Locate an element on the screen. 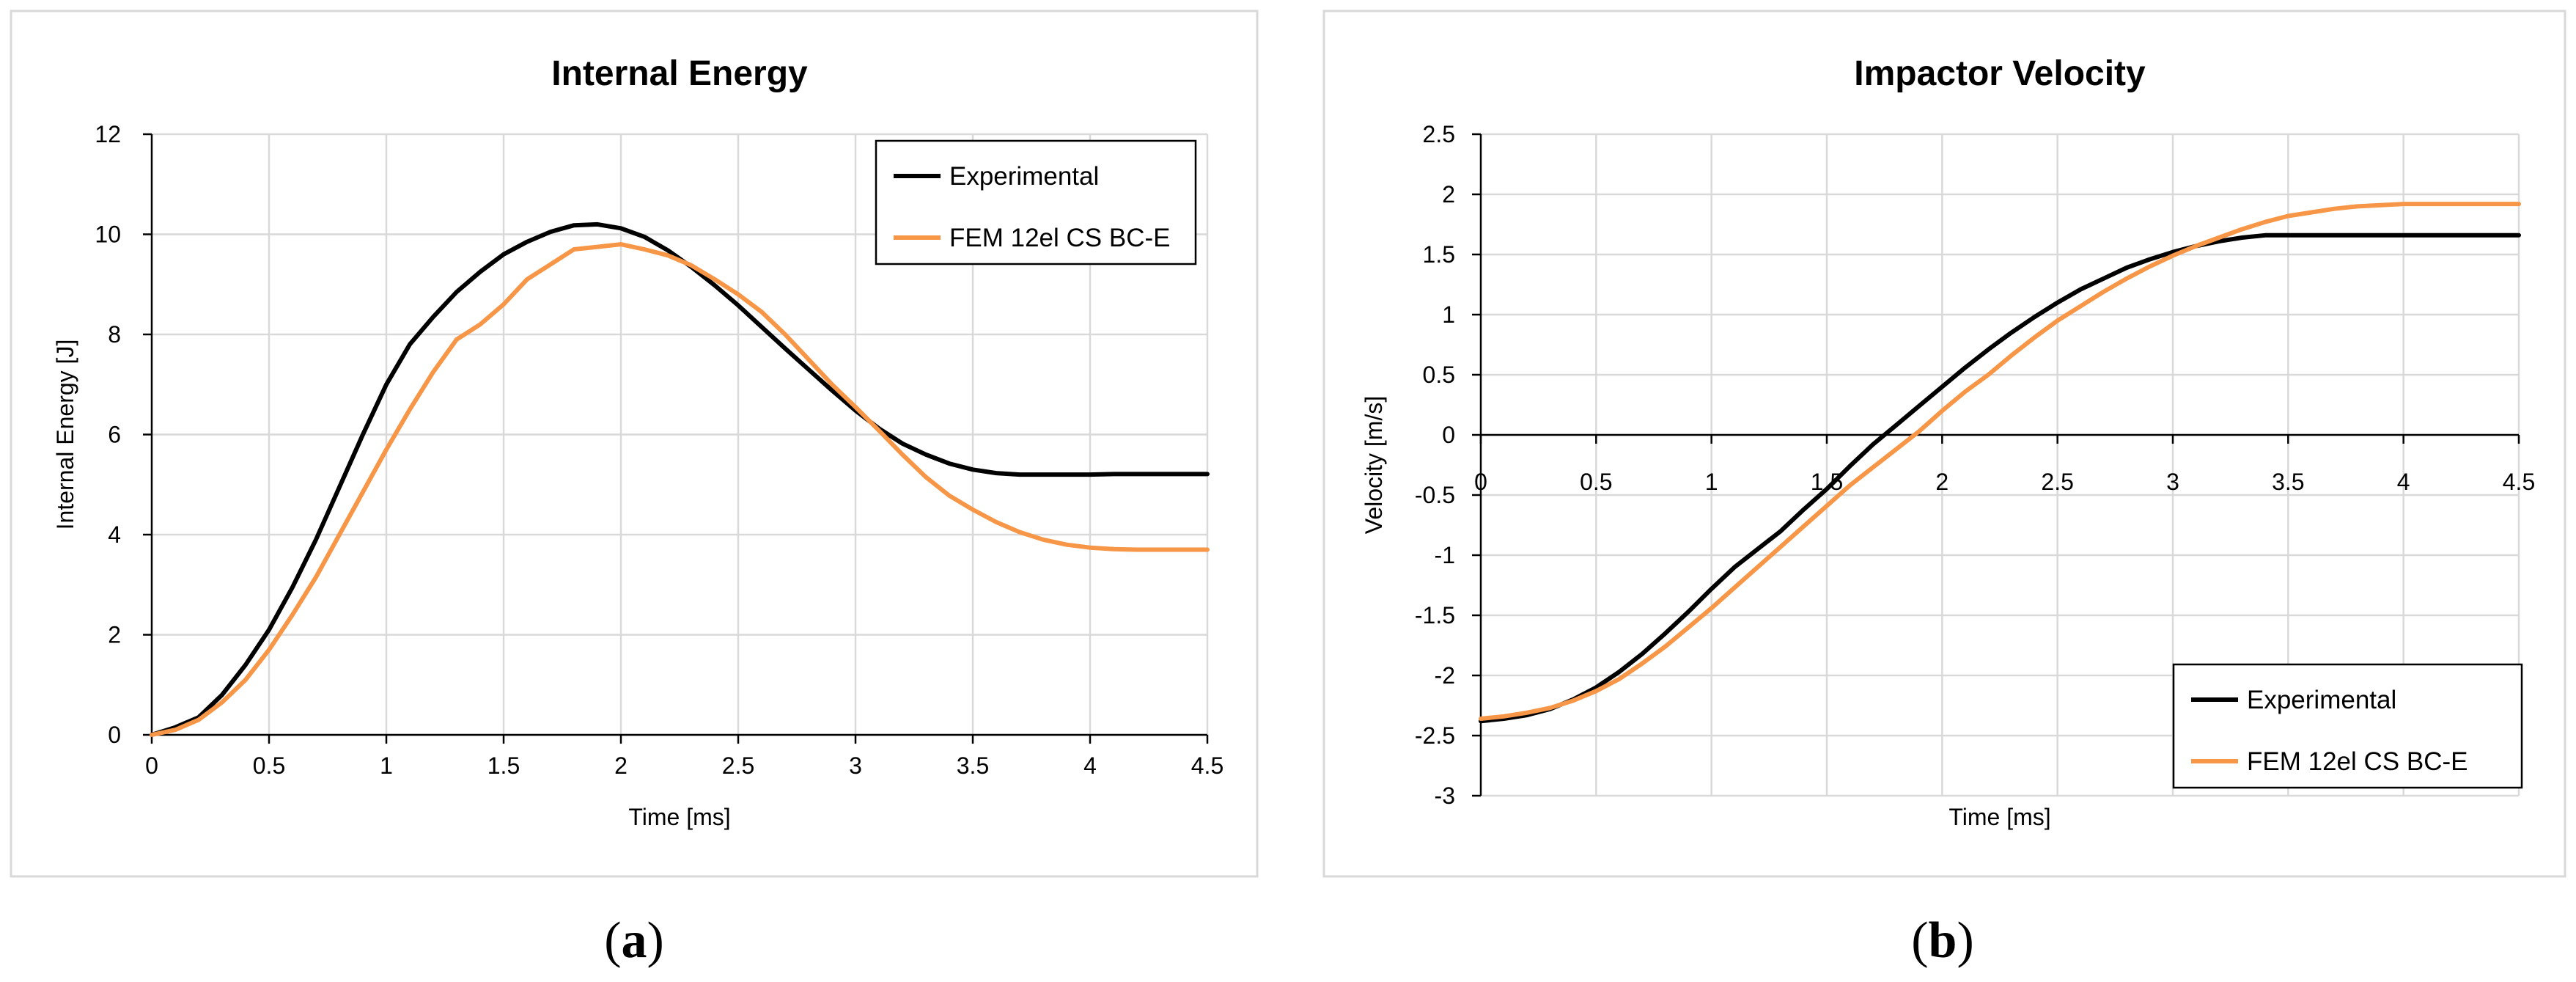  subfigure-caption: (a) is located at coordinates (634, 940).